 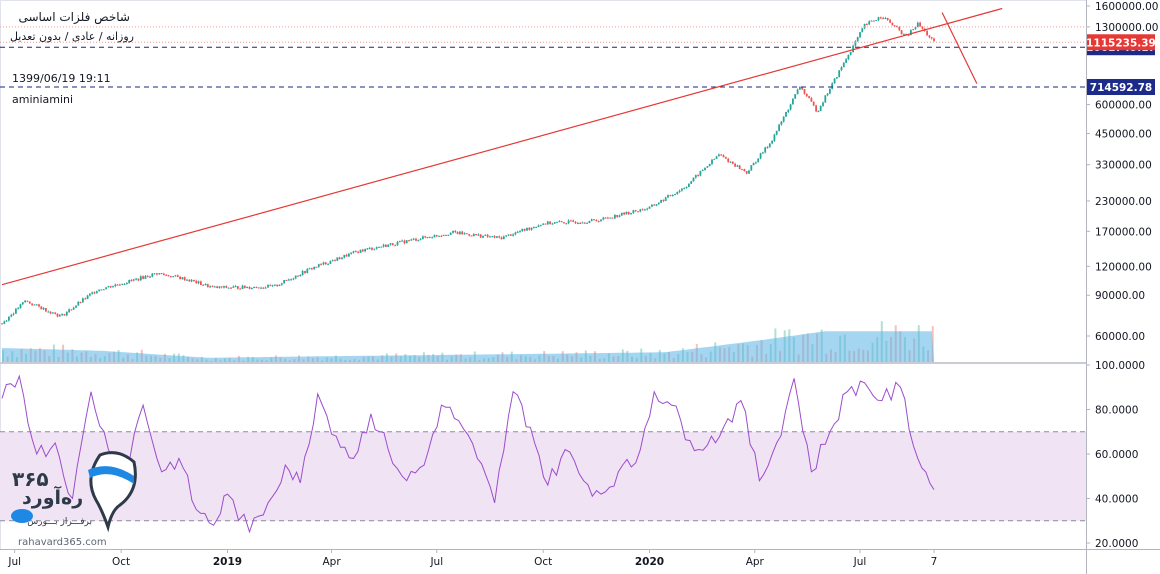 I want to click on rsi-axis: 20.0000 40.0000 60.0000 80.0000 100.0000, so click(x=1115, y=455).